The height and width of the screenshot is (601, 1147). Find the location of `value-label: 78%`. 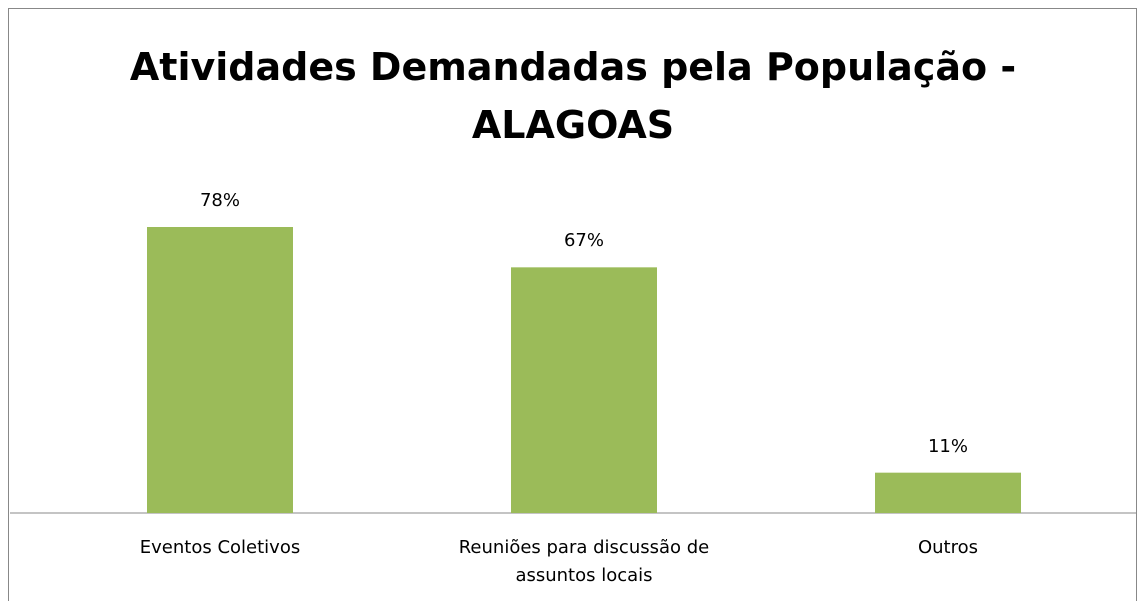

value-label: 78% is located at coordinates (219, 200).